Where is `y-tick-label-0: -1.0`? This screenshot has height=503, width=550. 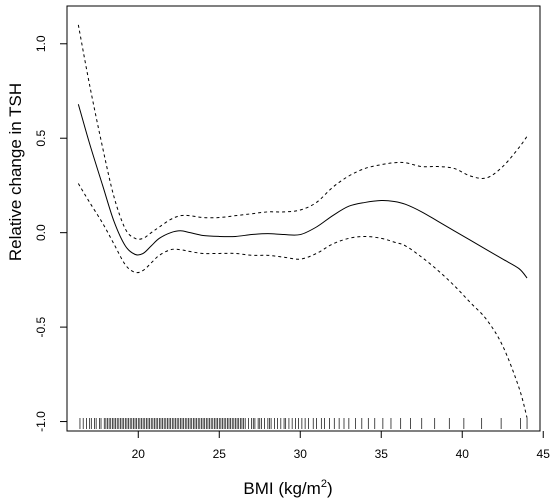
y-tick-label-0: -1.0 is located at coordinates (41, 421).